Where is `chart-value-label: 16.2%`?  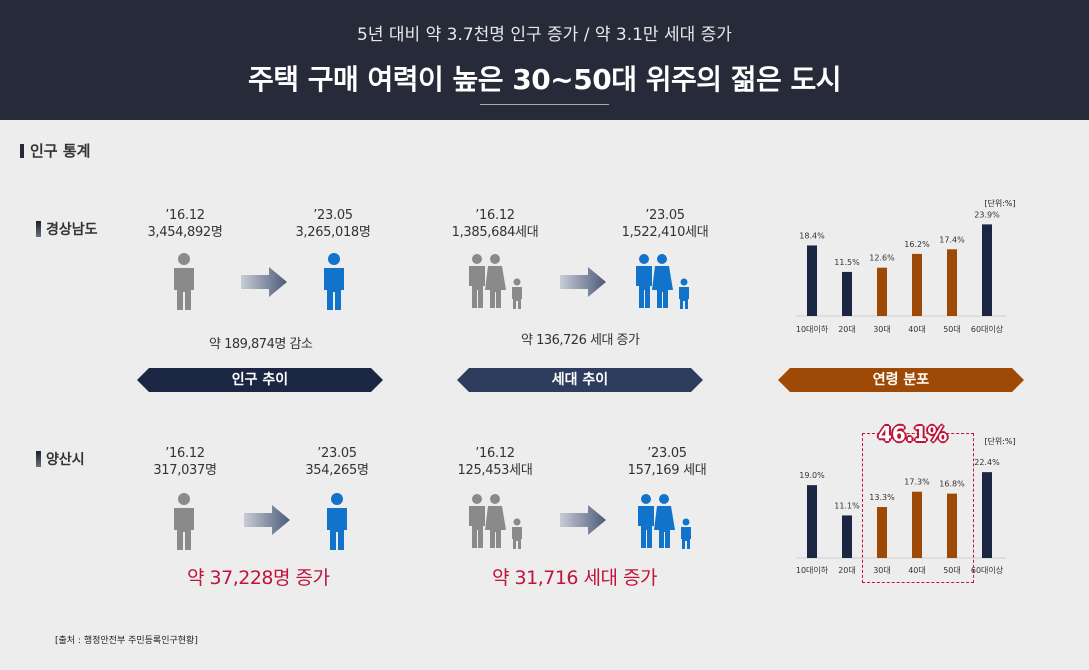
chart-value-label: 16.2% is located at coordinates (917, 244).